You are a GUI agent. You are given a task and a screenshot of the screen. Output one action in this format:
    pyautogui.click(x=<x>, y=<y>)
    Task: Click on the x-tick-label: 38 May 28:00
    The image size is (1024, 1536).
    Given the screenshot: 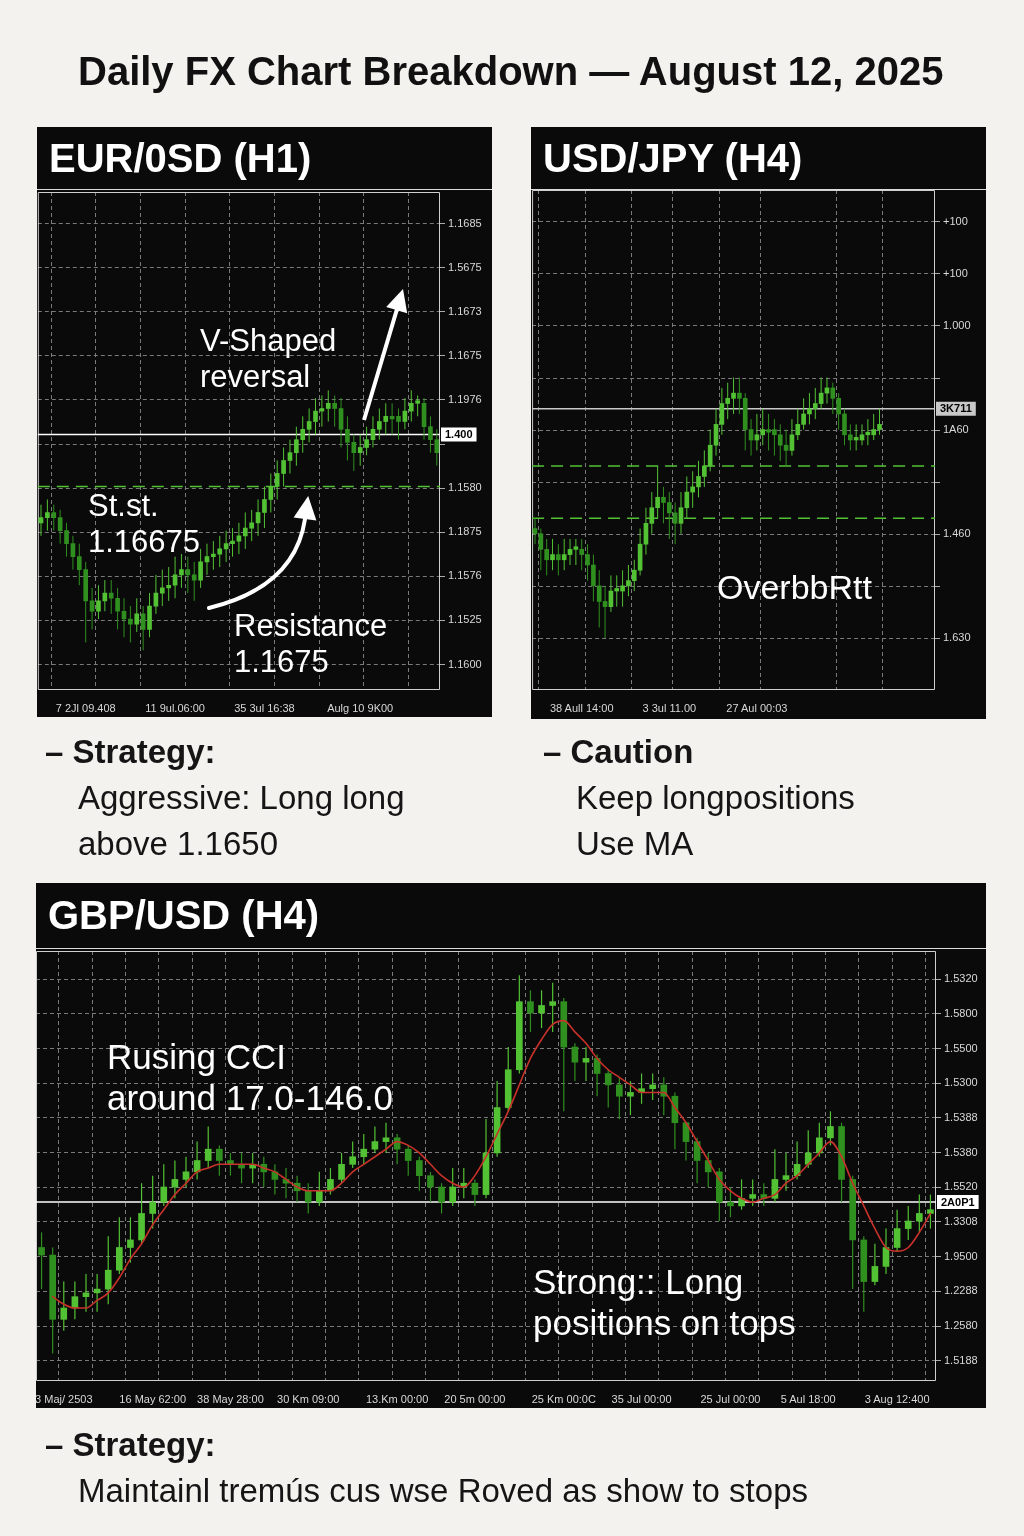 What is the action you would take?
    pyautogui.click(x=230, y=1398)
    